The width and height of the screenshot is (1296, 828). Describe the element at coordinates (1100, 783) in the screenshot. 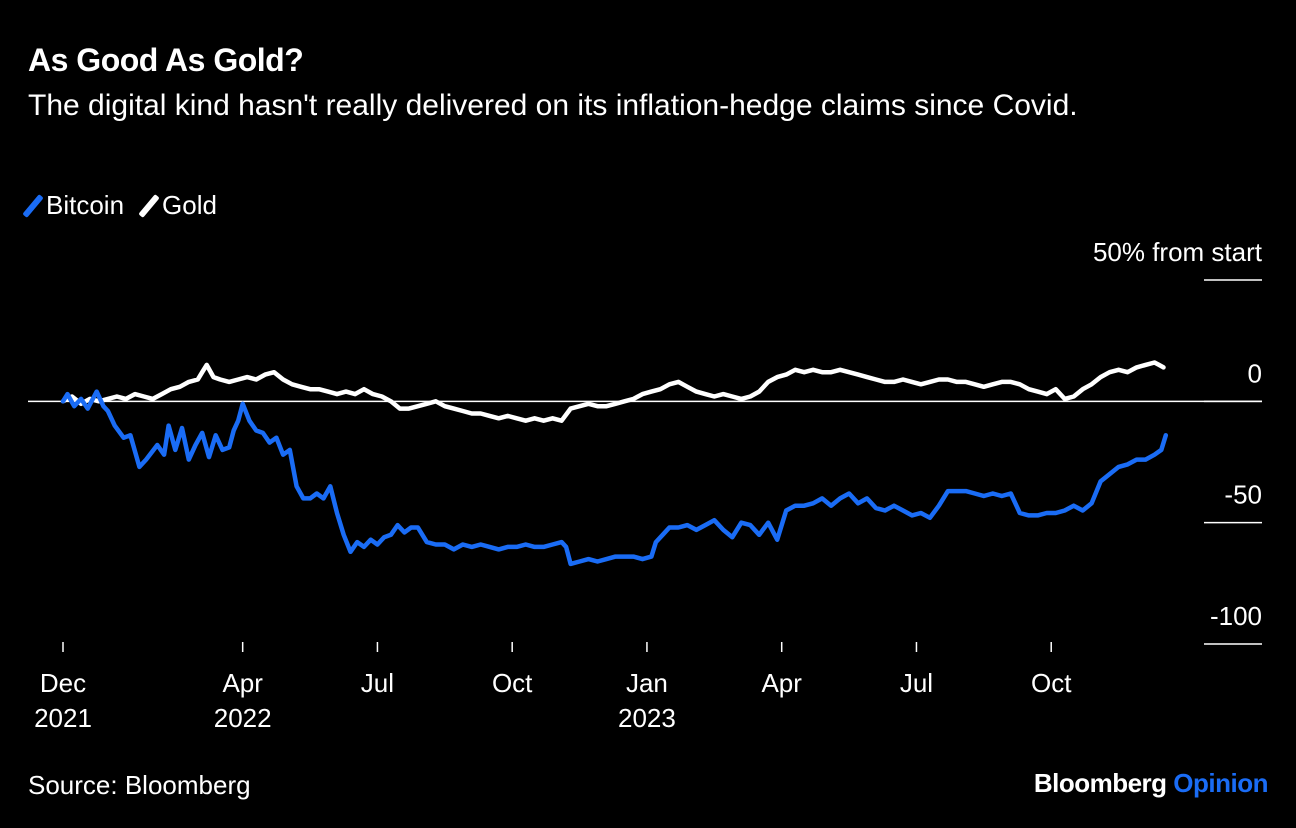

I see `brand-main: Bloomberg` at that location.